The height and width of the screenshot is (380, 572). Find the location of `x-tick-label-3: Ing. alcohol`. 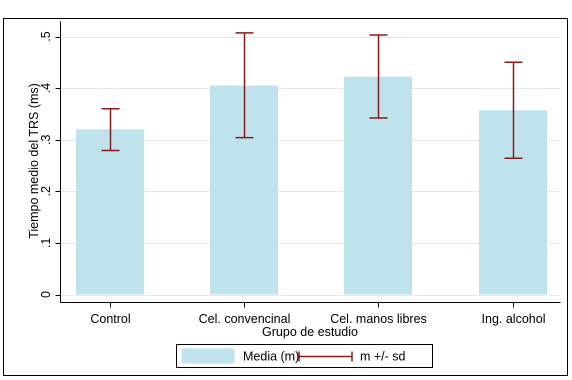

x-tick-label-3: Ing. alcohol is located at coordinates (514, 319).